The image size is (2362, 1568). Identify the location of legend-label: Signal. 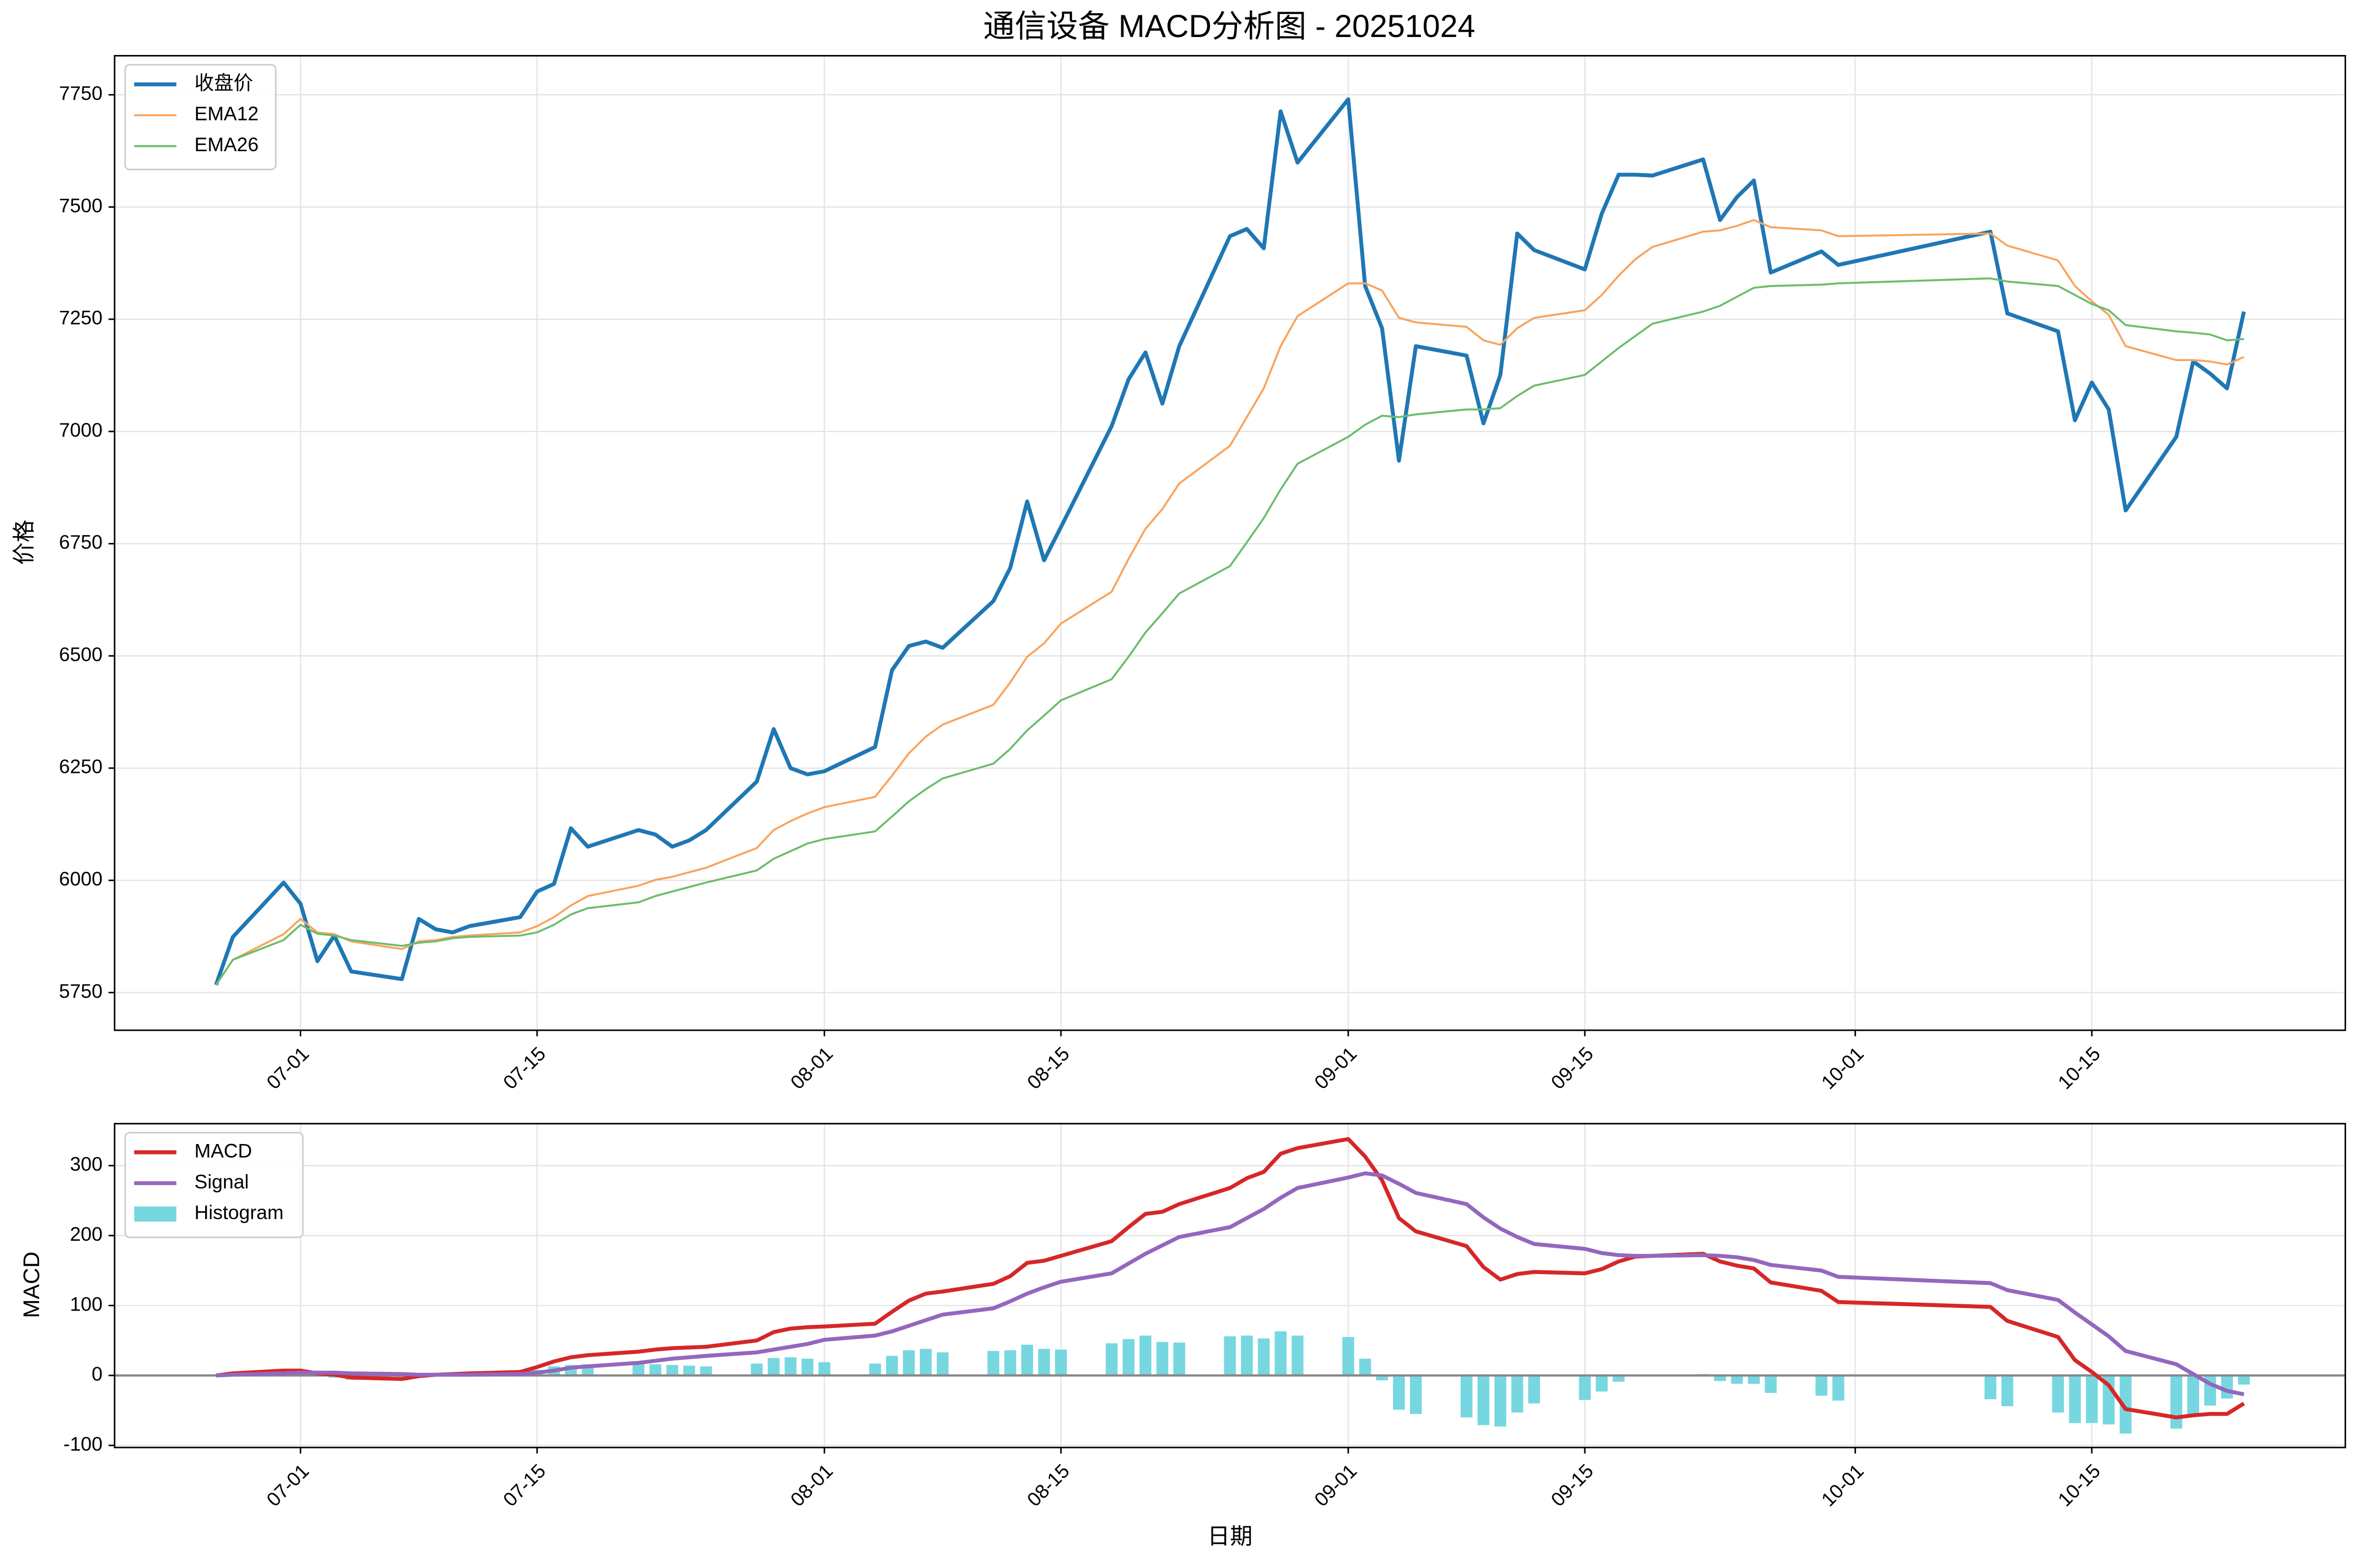
(222, 1181).